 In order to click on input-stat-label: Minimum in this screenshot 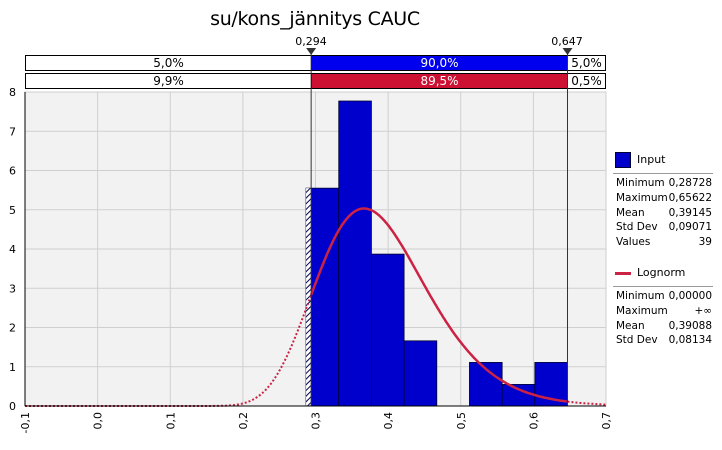, I will do `click(640, 183)`.